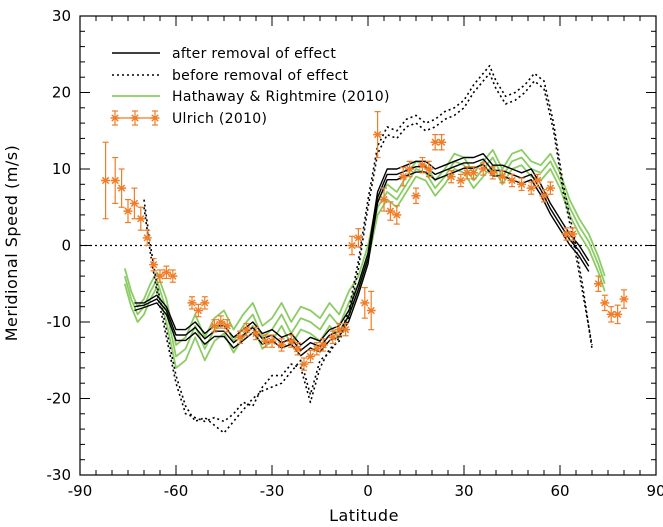 The width and height of the screenshot is (663, 527). What do you see at coordinates (80, 491) in the screenshot?
I see `x-tick-label: -90` at bounding box center [80, 491].